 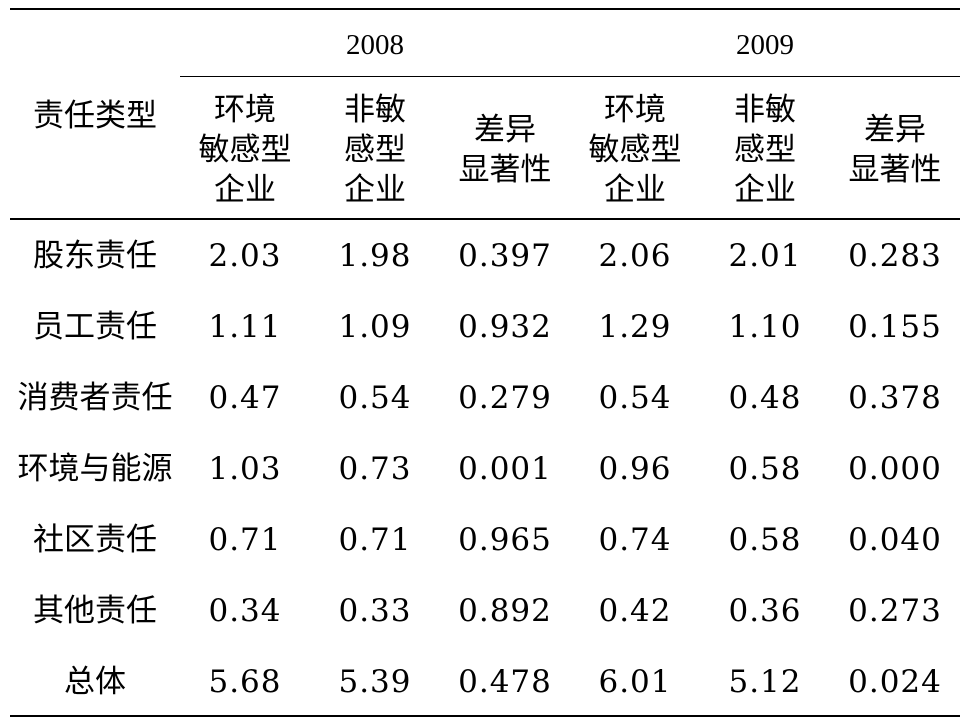 I want to click on table-row: 股东责任 2.03 1.98 0.397 2.06 2.01 0.283, so click(x=485, y=256).